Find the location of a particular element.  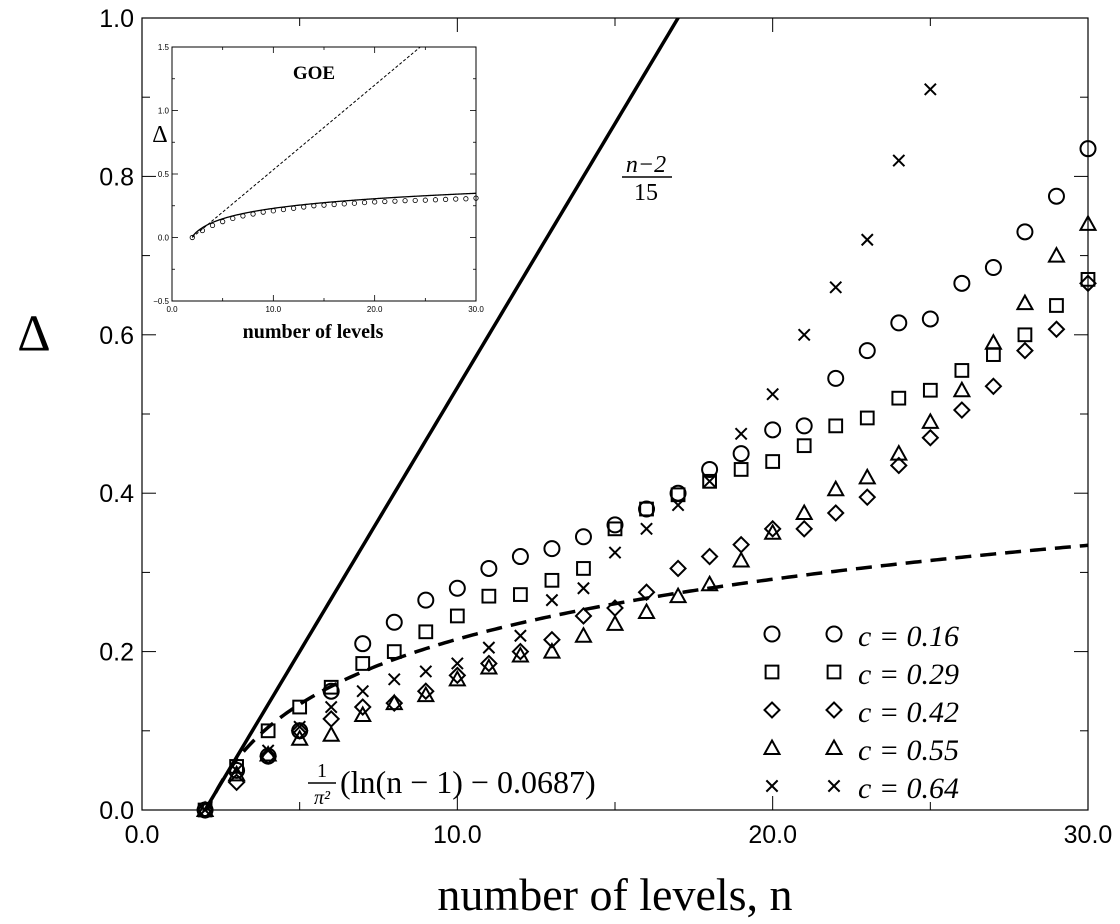

formula-numerator: 1 is located at coordinates (322, 771).